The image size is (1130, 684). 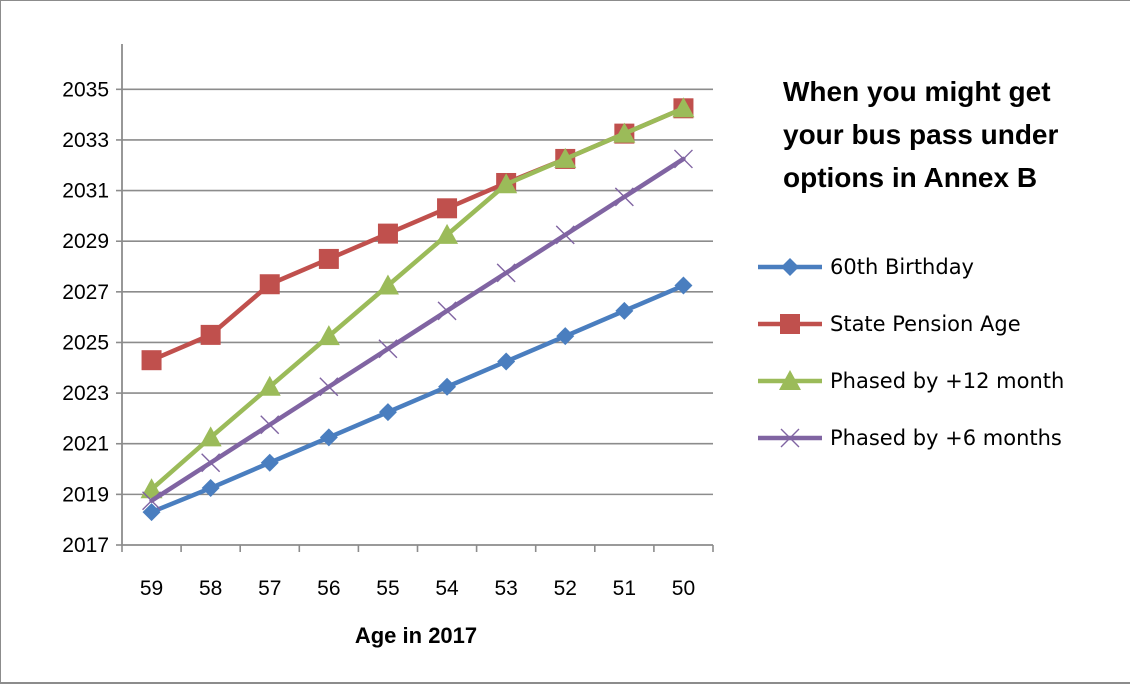 What do you see at coordinates (85, 89) in the screenshot?
I see `y-tick-label: 2035` at bounding box center [85, 89].